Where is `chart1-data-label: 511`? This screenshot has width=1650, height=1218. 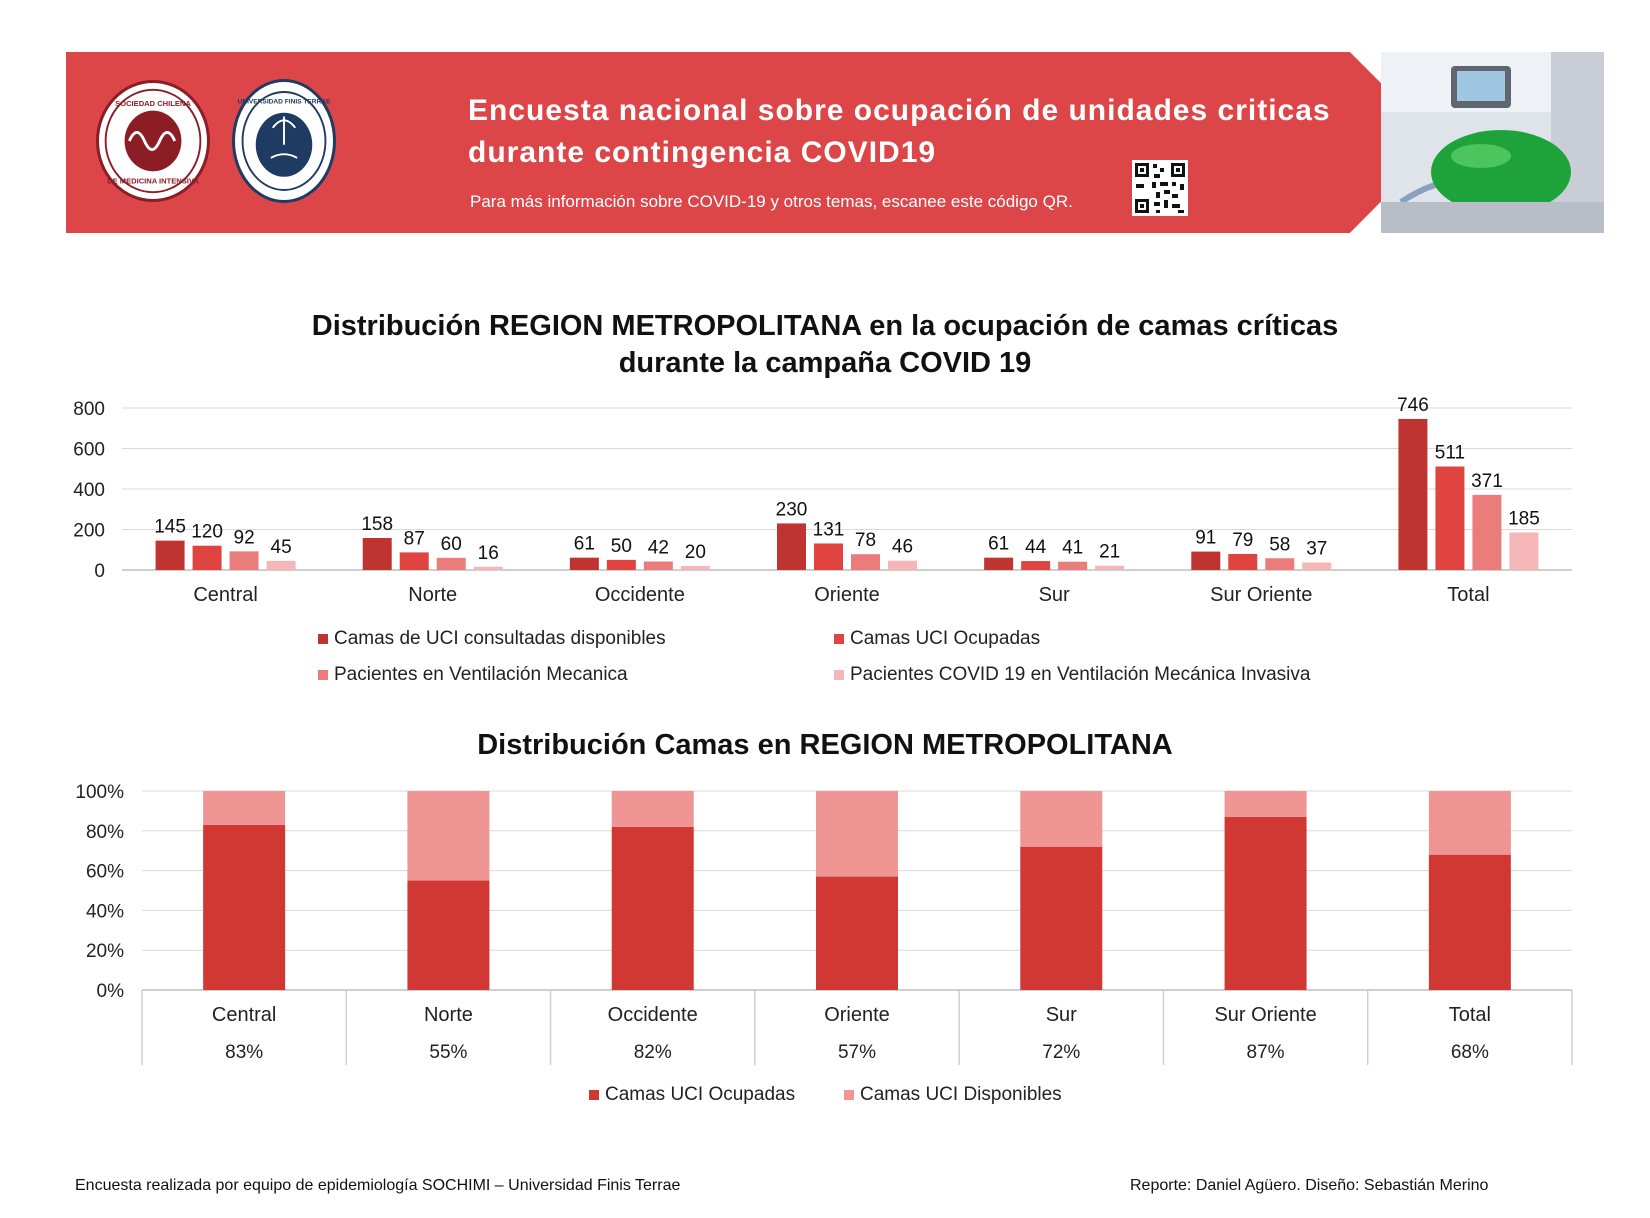
chart1-data-label: 511 is located at coordinates (1450, 453).